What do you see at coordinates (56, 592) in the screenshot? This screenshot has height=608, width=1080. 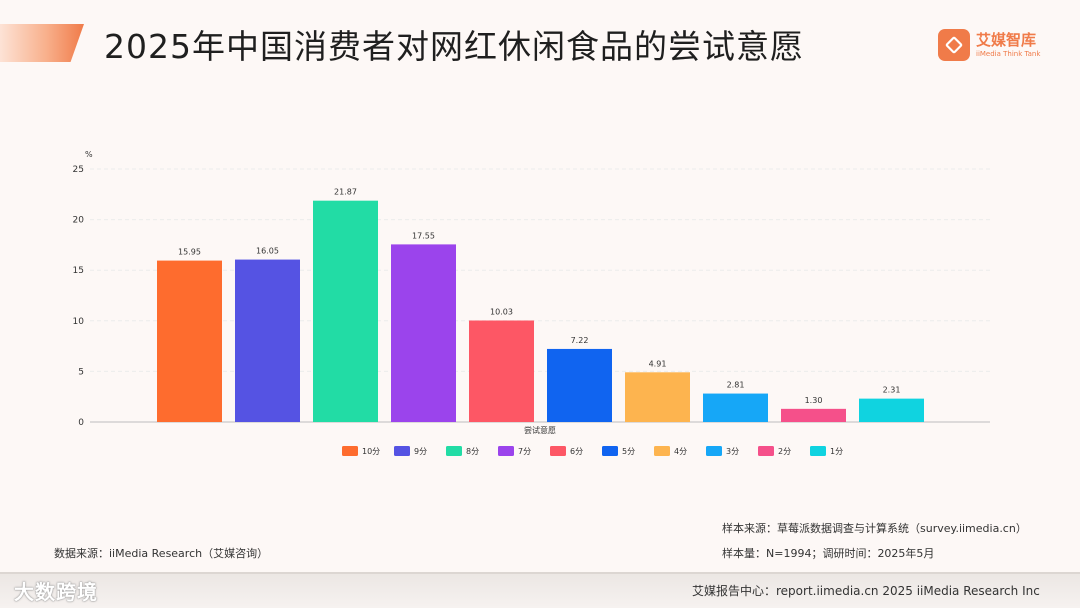 I see `watermark-text: 大数跨境` at bounding box center [56, 592].